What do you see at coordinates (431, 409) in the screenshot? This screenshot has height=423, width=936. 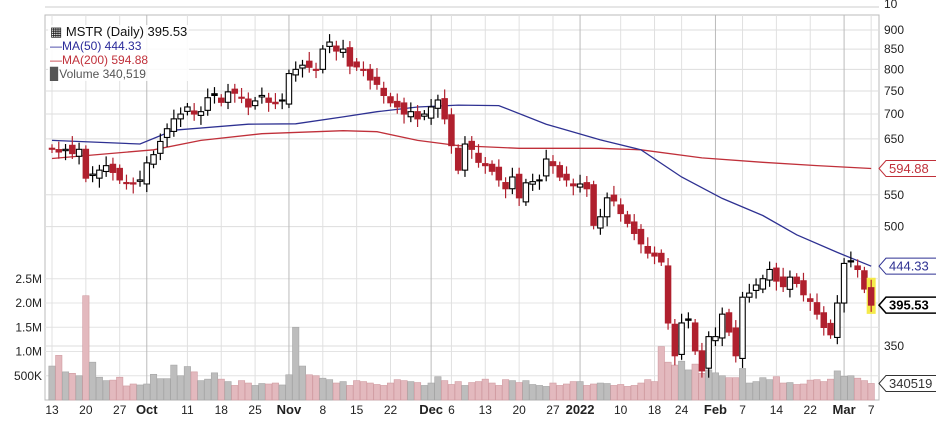 I see `date-tick-label: Dec` at bounding box center [431, 409].